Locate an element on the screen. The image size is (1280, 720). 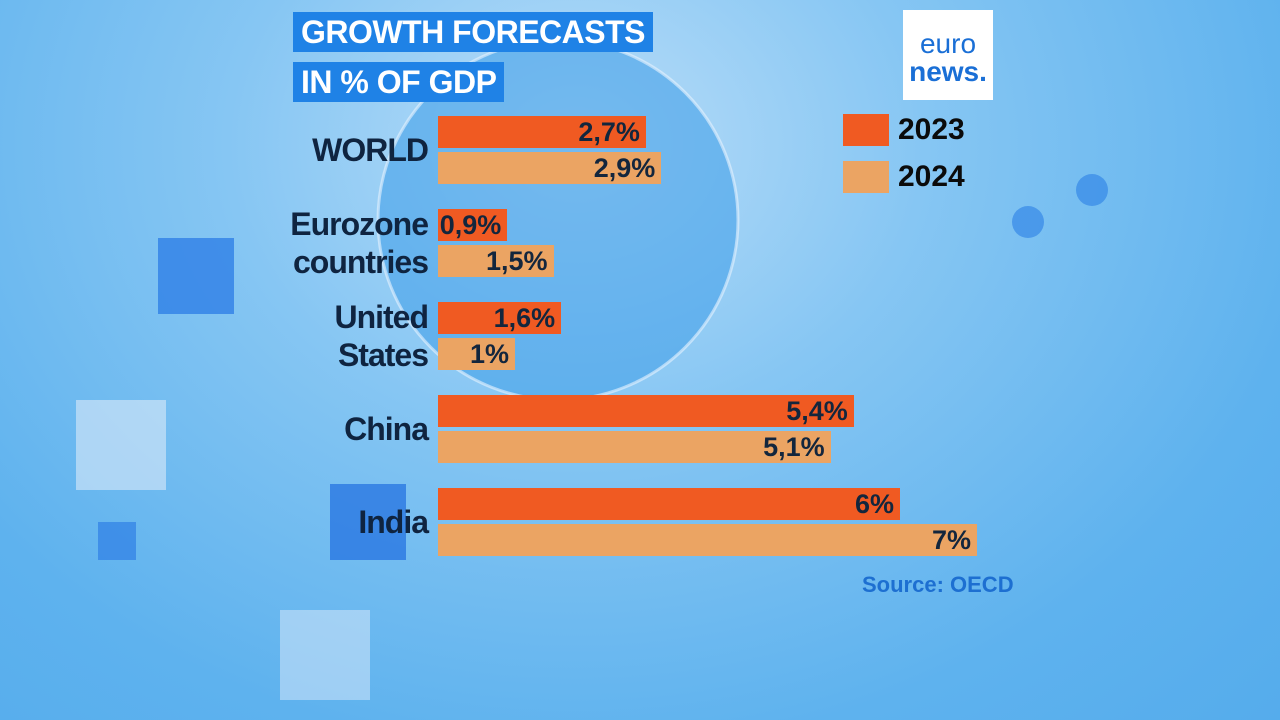
y-tick-label: WORLD is located at coordinates (370, 150).